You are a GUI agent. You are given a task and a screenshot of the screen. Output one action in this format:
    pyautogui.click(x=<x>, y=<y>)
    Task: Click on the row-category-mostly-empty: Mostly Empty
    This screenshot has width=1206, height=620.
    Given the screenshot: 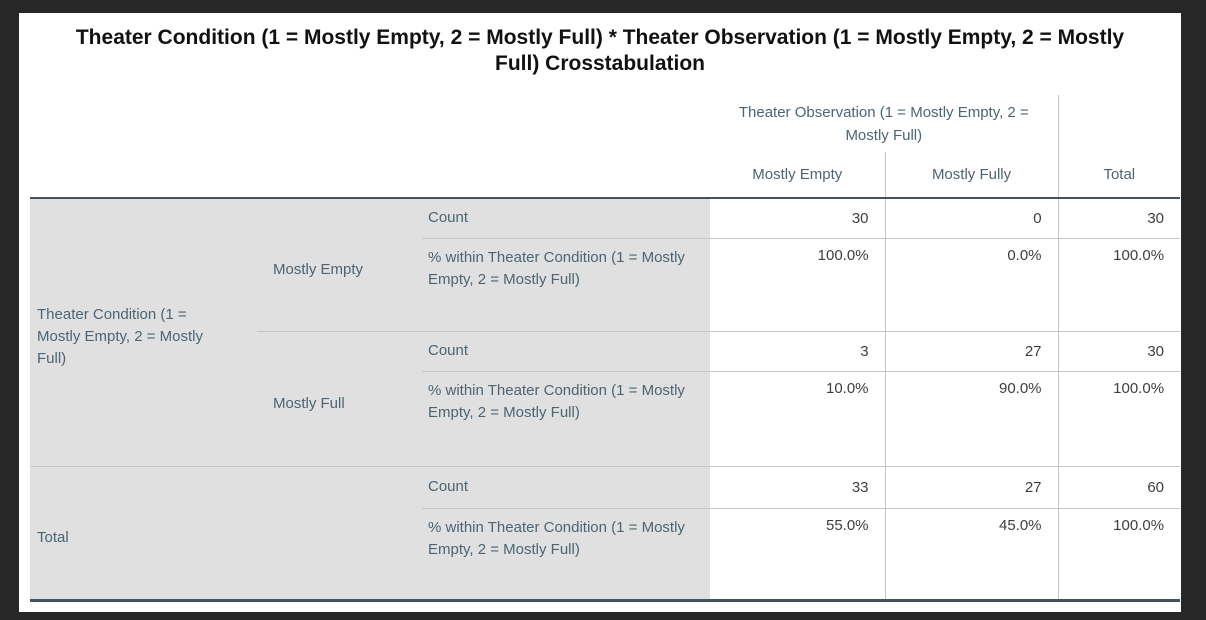 What is the action you would take?
    pyautogui.click(x=339, y=264)
    